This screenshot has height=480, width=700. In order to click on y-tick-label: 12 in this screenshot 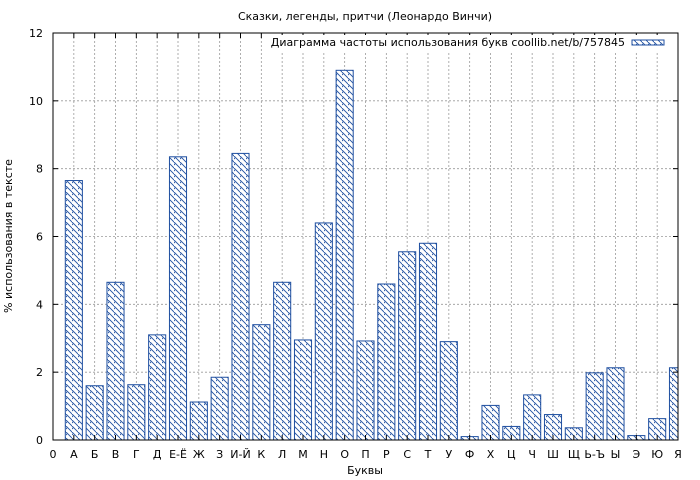, I will do `click(36, 33)`.